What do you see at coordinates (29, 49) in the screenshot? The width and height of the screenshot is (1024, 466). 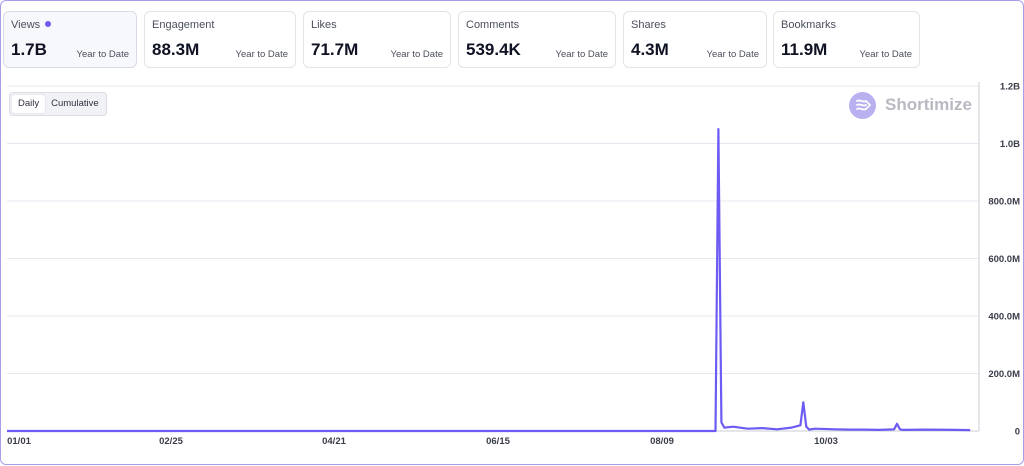 I see `metric-value: 1.7B` at bounding box center [29, 49].